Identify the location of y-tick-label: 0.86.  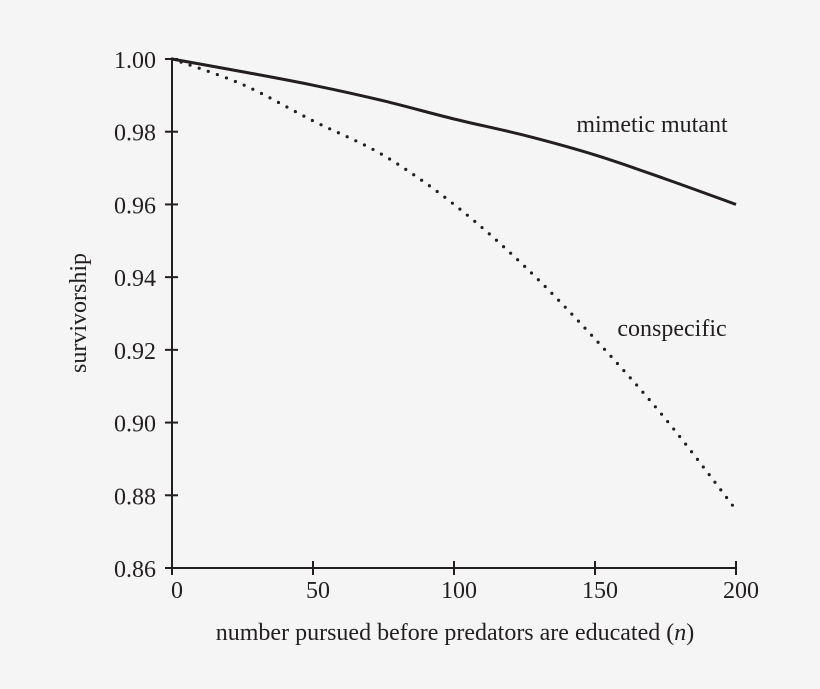
(135, 570).